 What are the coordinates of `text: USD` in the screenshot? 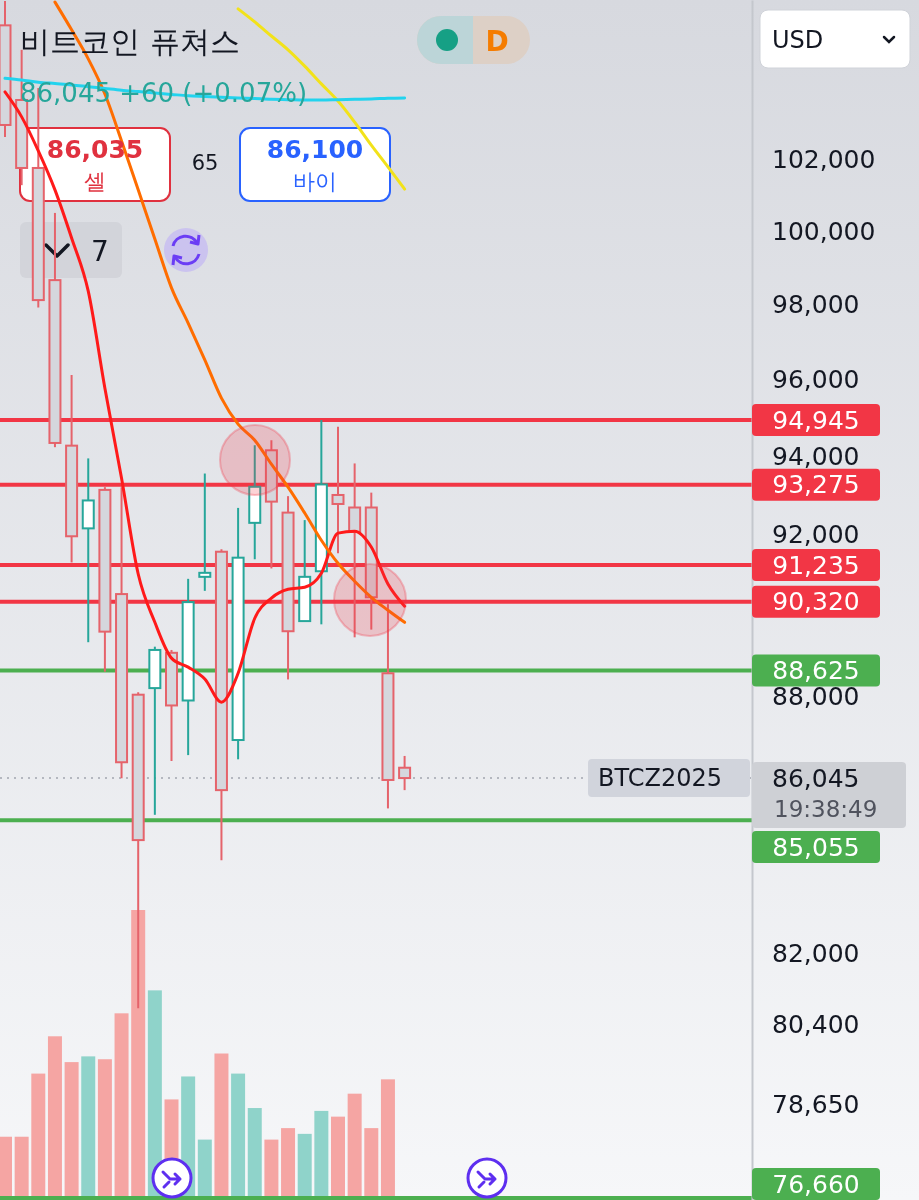 It's located at (798, 40).